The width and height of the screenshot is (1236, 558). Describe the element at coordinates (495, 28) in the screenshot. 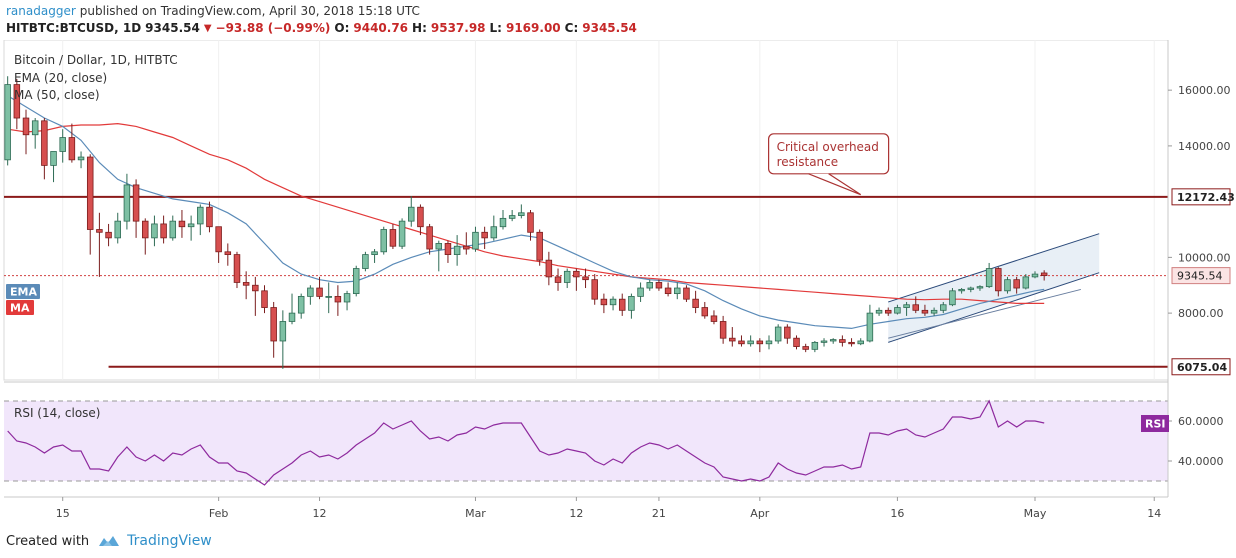

I see `low-label: L:` at that location.